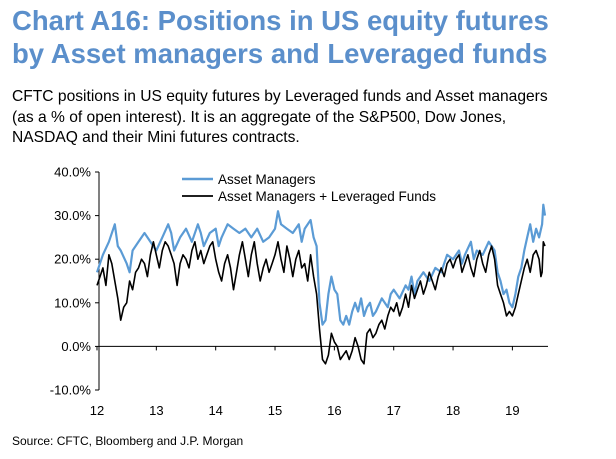 The image size is (616, 459). What do you see at coordinates (72, 172) in the screenshot?
I see `y-tick-label: 40.0%` at bounding box center [72, 172].